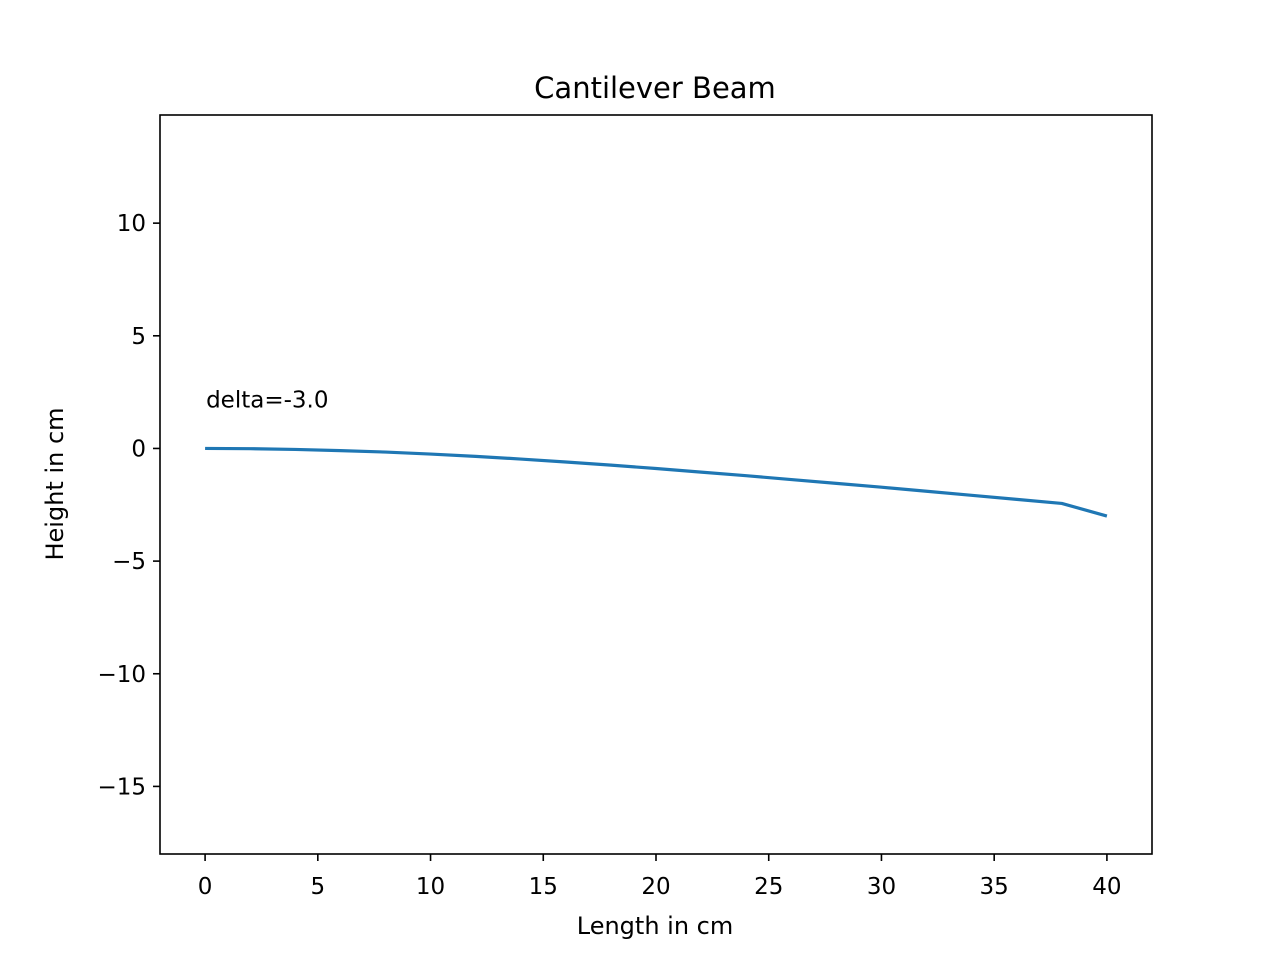  I want to click on y-tick-label: −10, so click(121, 675).